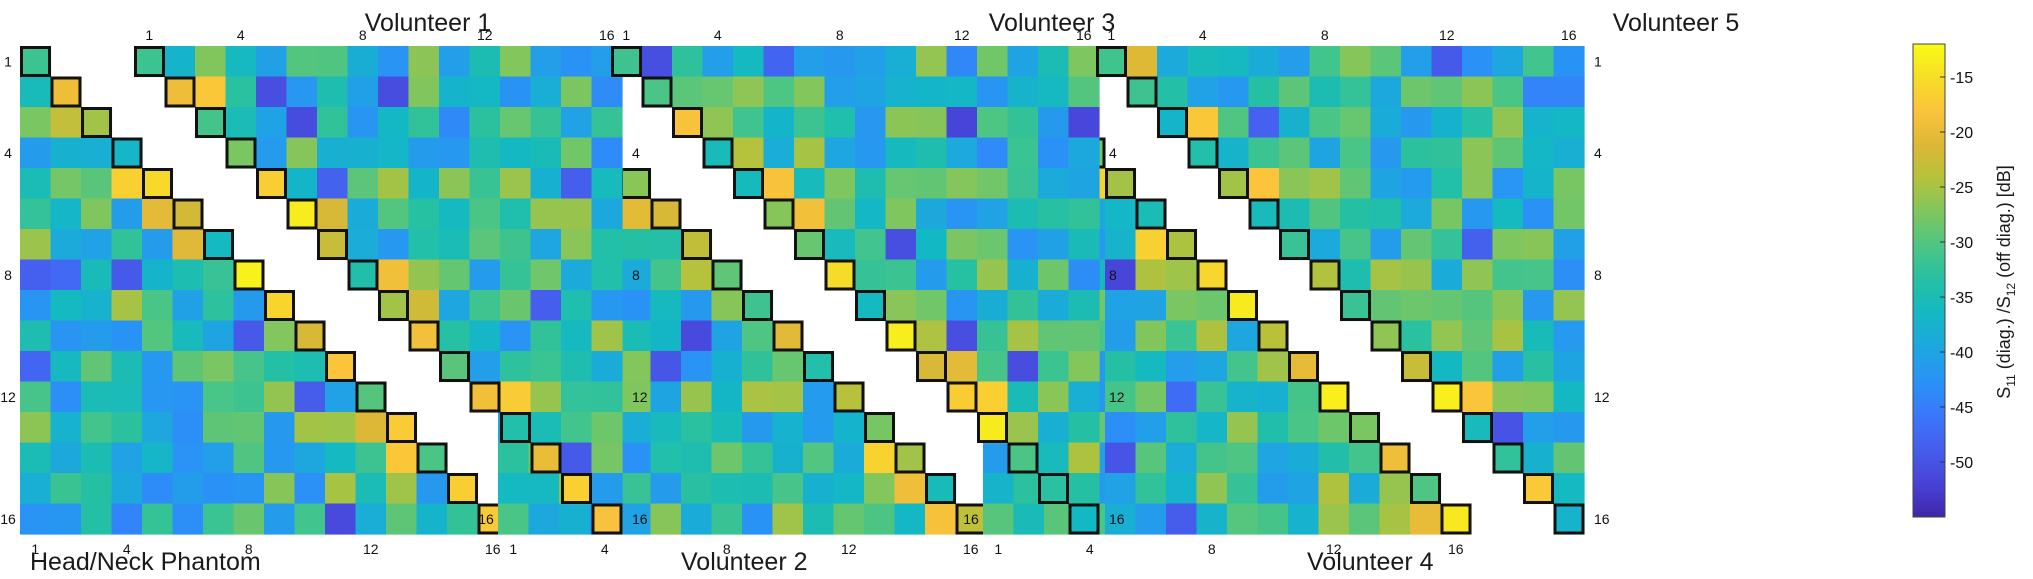  Describe the element at coordinates (8, 275) in the screenshot. I see `row-tick-label: 8` at that location.